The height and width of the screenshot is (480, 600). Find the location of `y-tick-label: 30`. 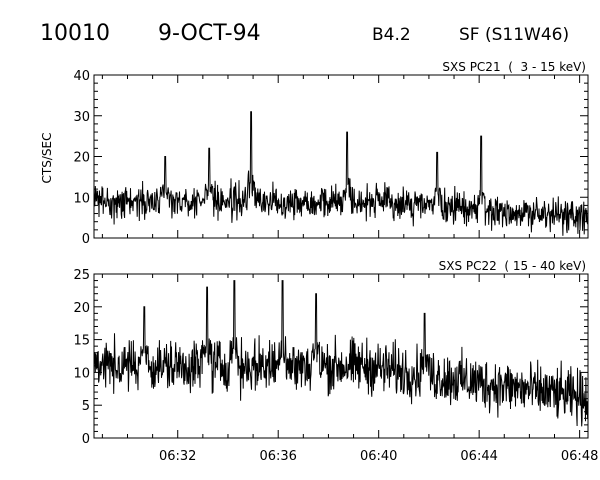

y-tick-label: 30 is located at coordinates (81, 117).